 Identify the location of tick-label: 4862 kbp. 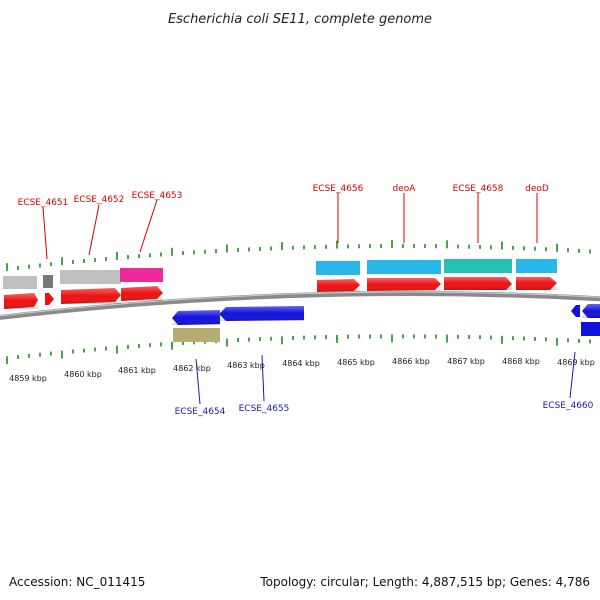
(192, 368).